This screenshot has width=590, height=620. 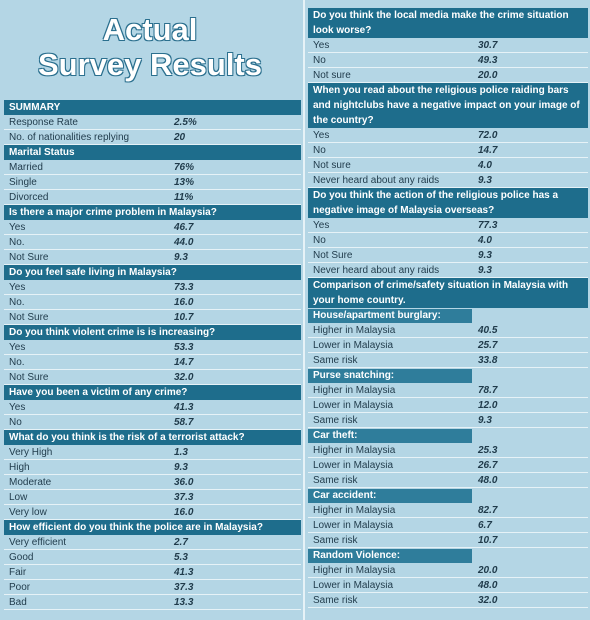 I want to click on row-label: No. of nationalities replying, so click(x=69, y=137).